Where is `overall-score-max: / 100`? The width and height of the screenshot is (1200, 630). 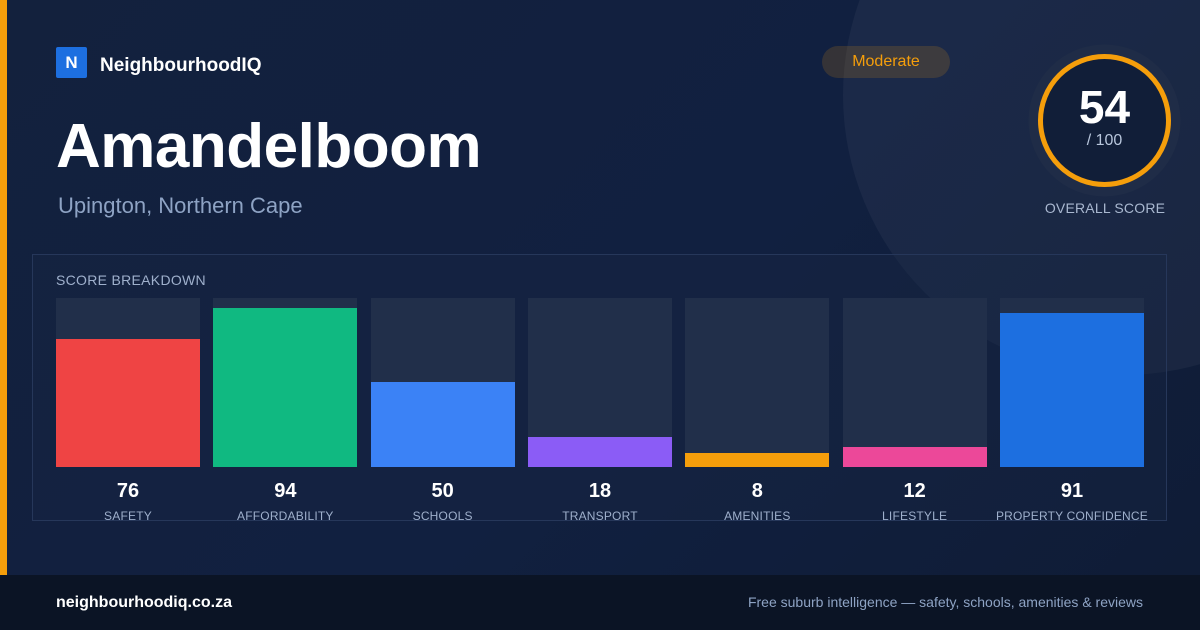
overall-score-max: / 100 is located at coordinates (1104, 140).